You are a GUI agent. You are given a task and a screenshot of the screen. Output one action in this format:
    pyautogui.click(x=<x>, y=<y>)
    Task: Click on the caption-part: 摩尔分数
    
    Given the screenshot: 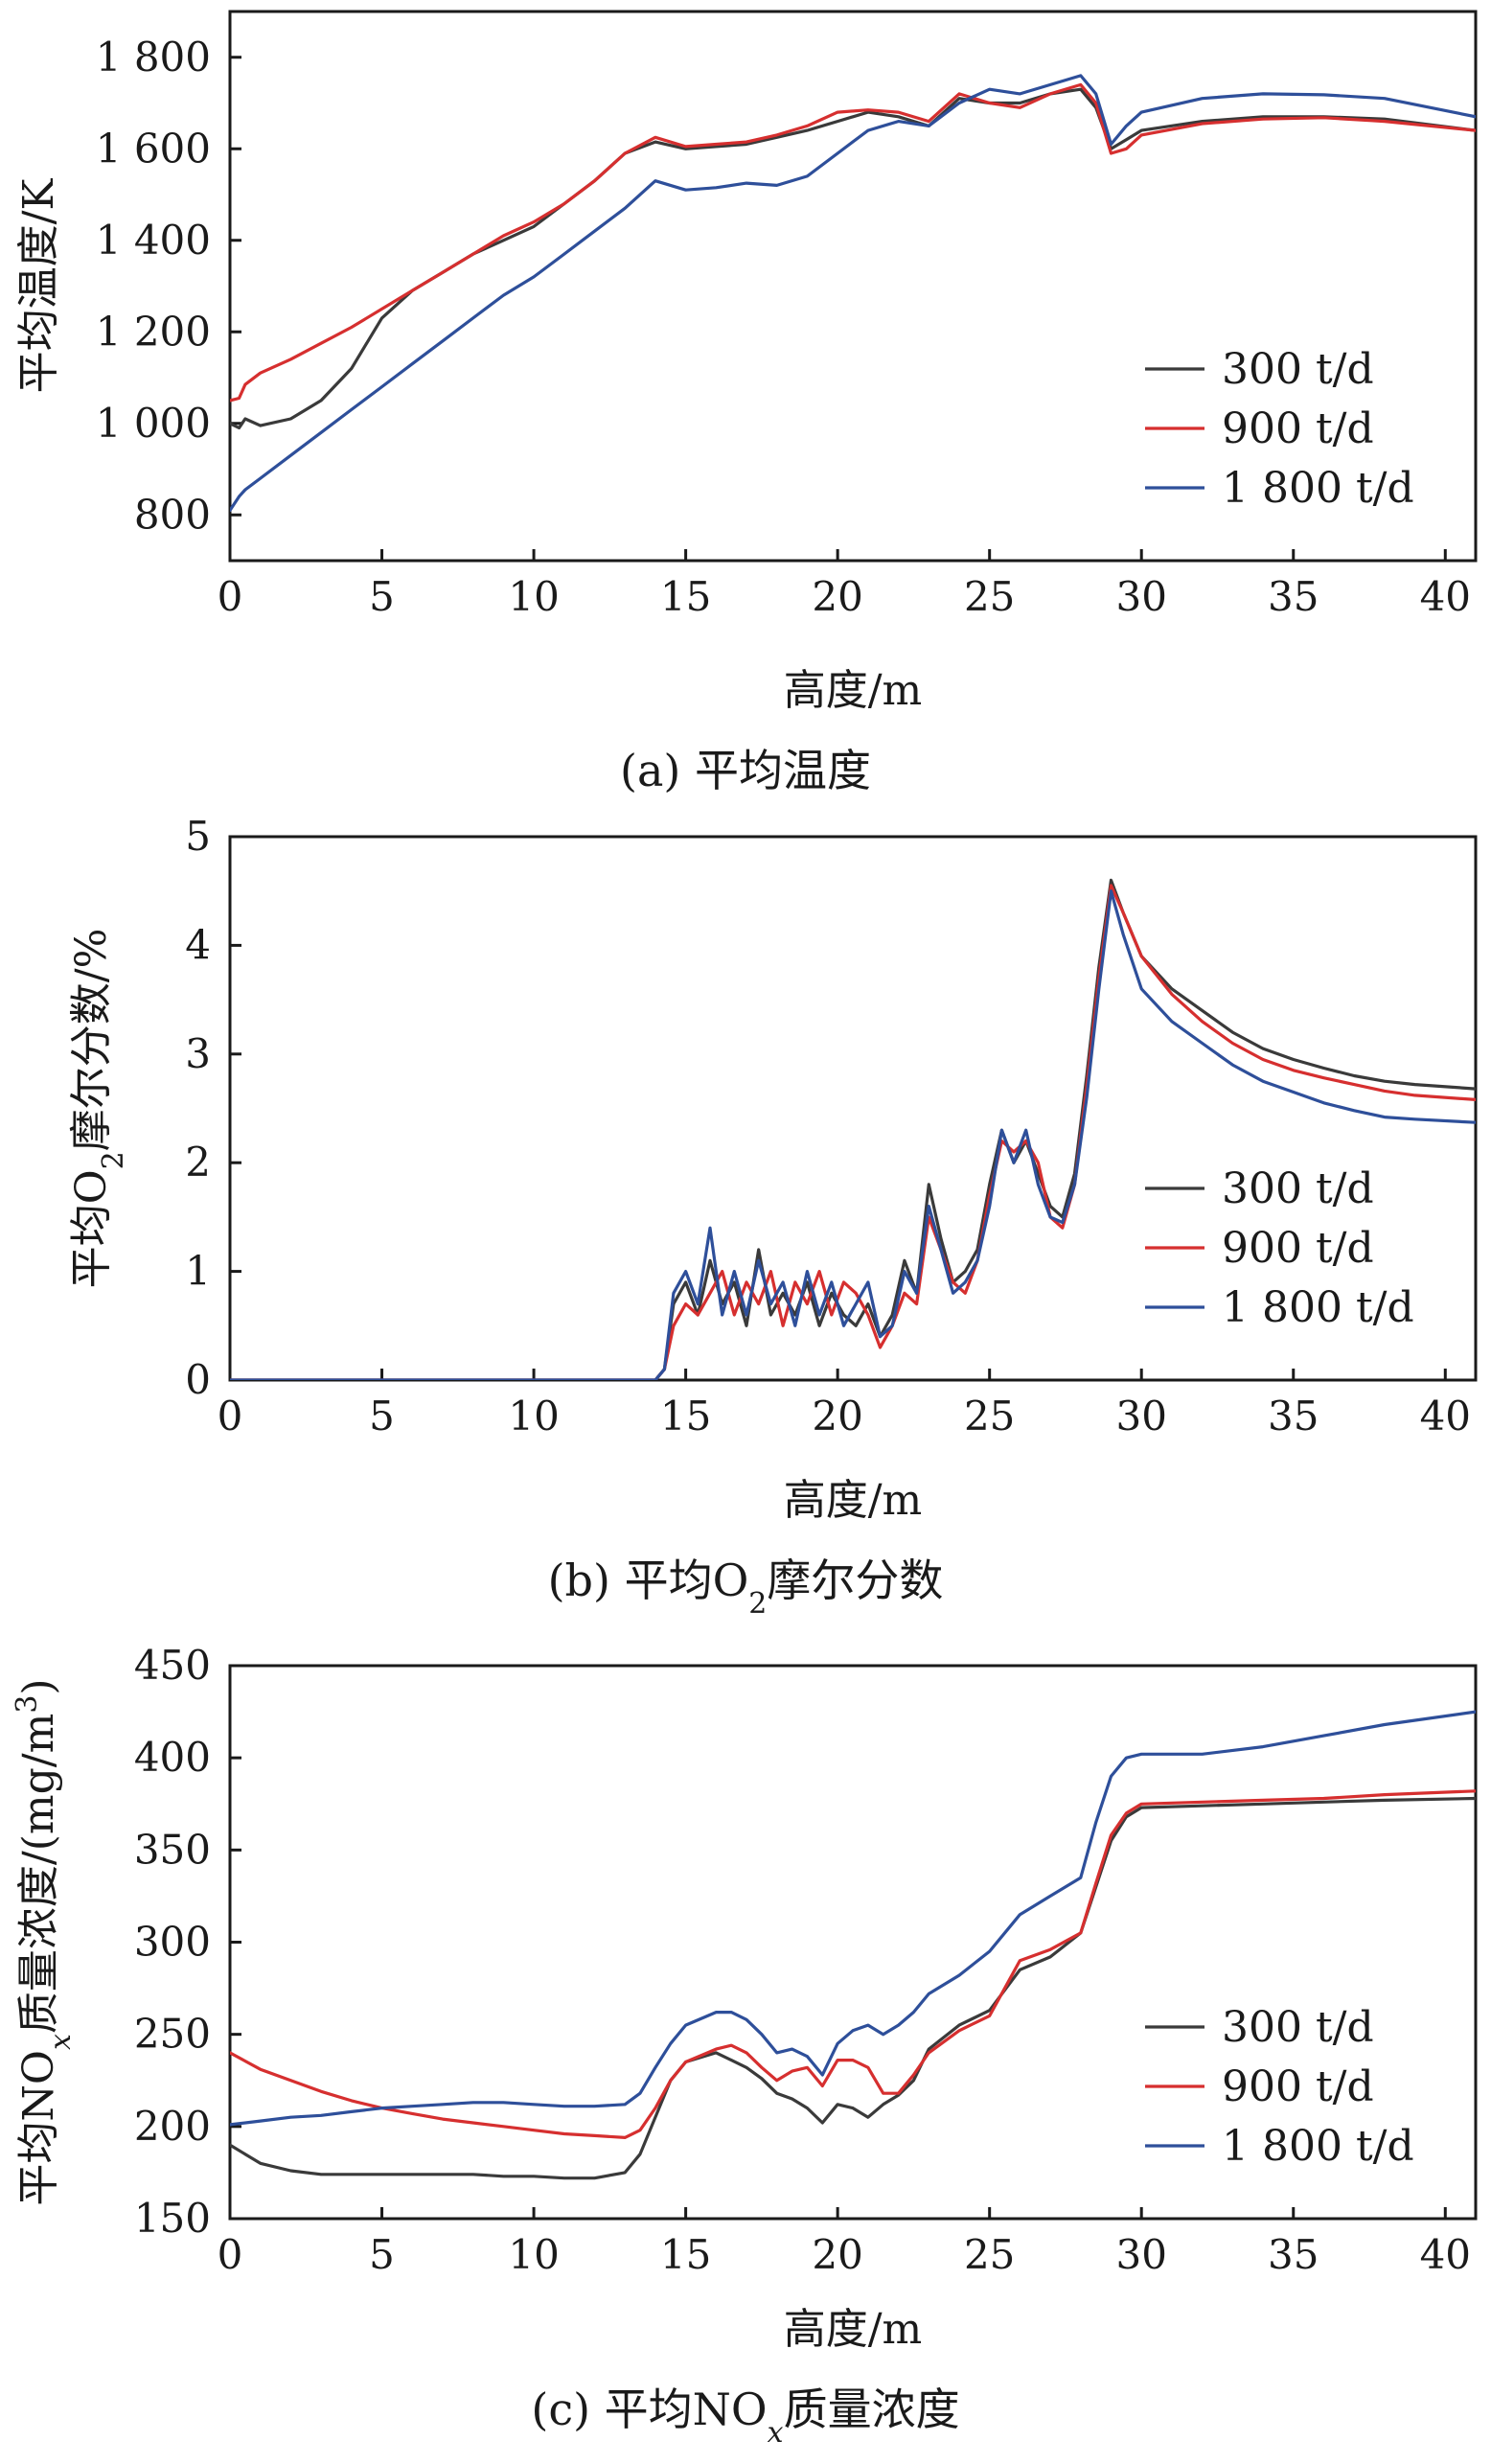 What is the action you would take?
    pyautogui.click(x=855, y=1580)
    